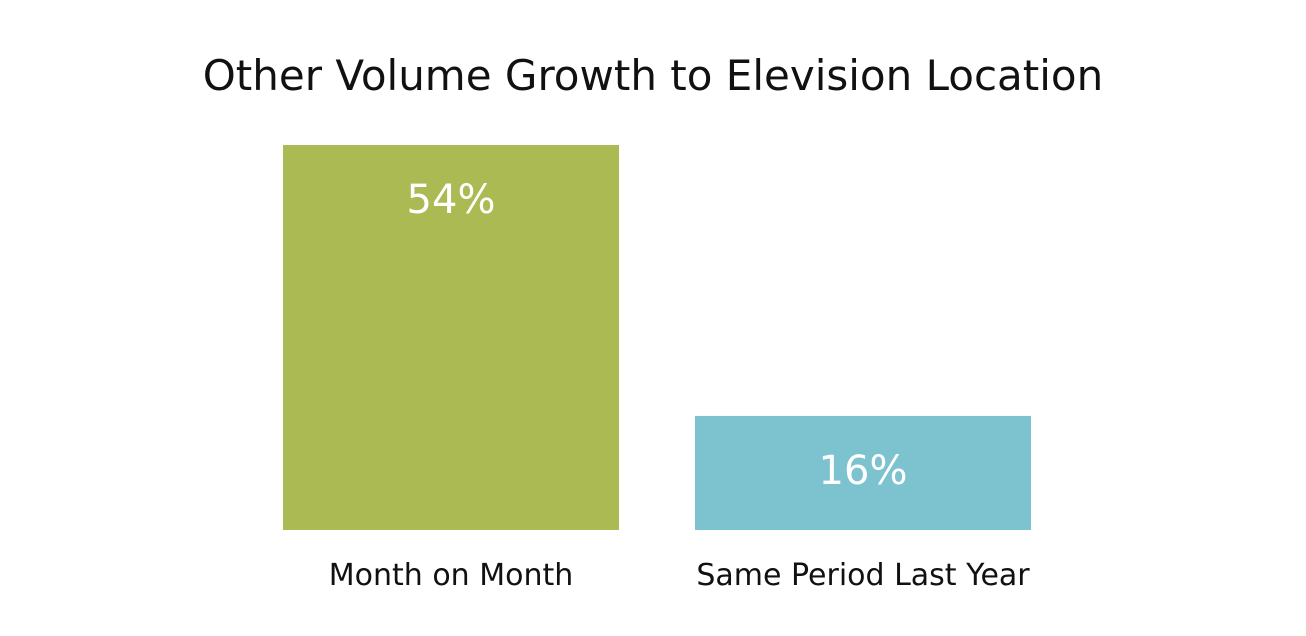 This screenshot has height=636, width=1306. I want to click on category-label-2: Same Period Last Year, so click(863, 575).